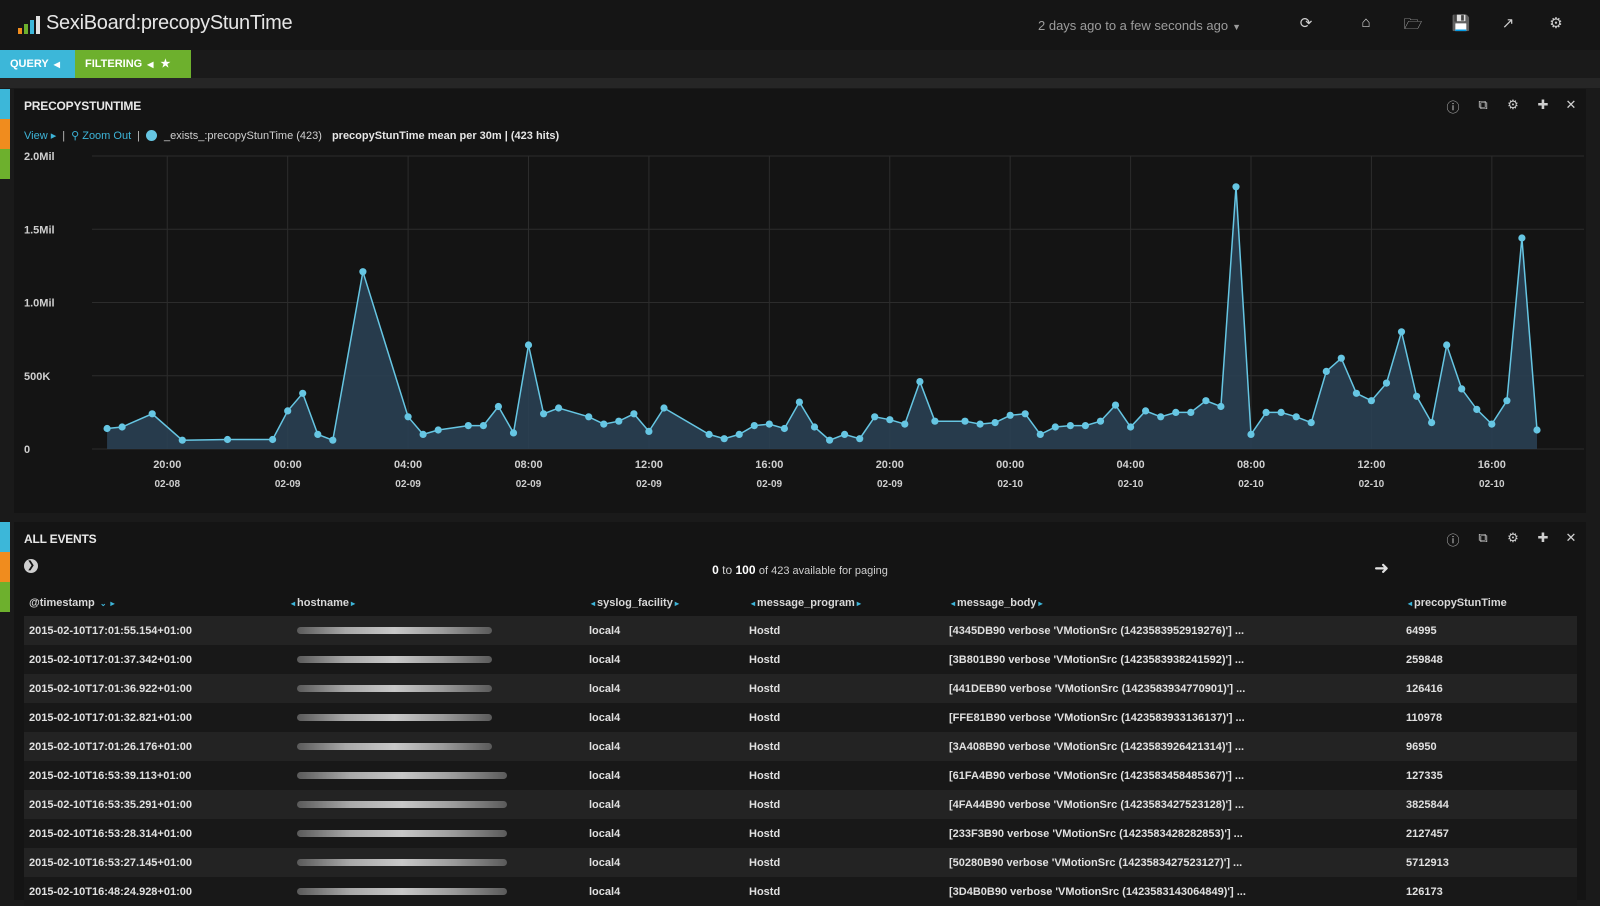 The width and height of the screenshot is (1600, 906). Describe the element at coordinates (1489, 746) in the screenshot. I see `cell-precopystuntime: 96950` at that location.